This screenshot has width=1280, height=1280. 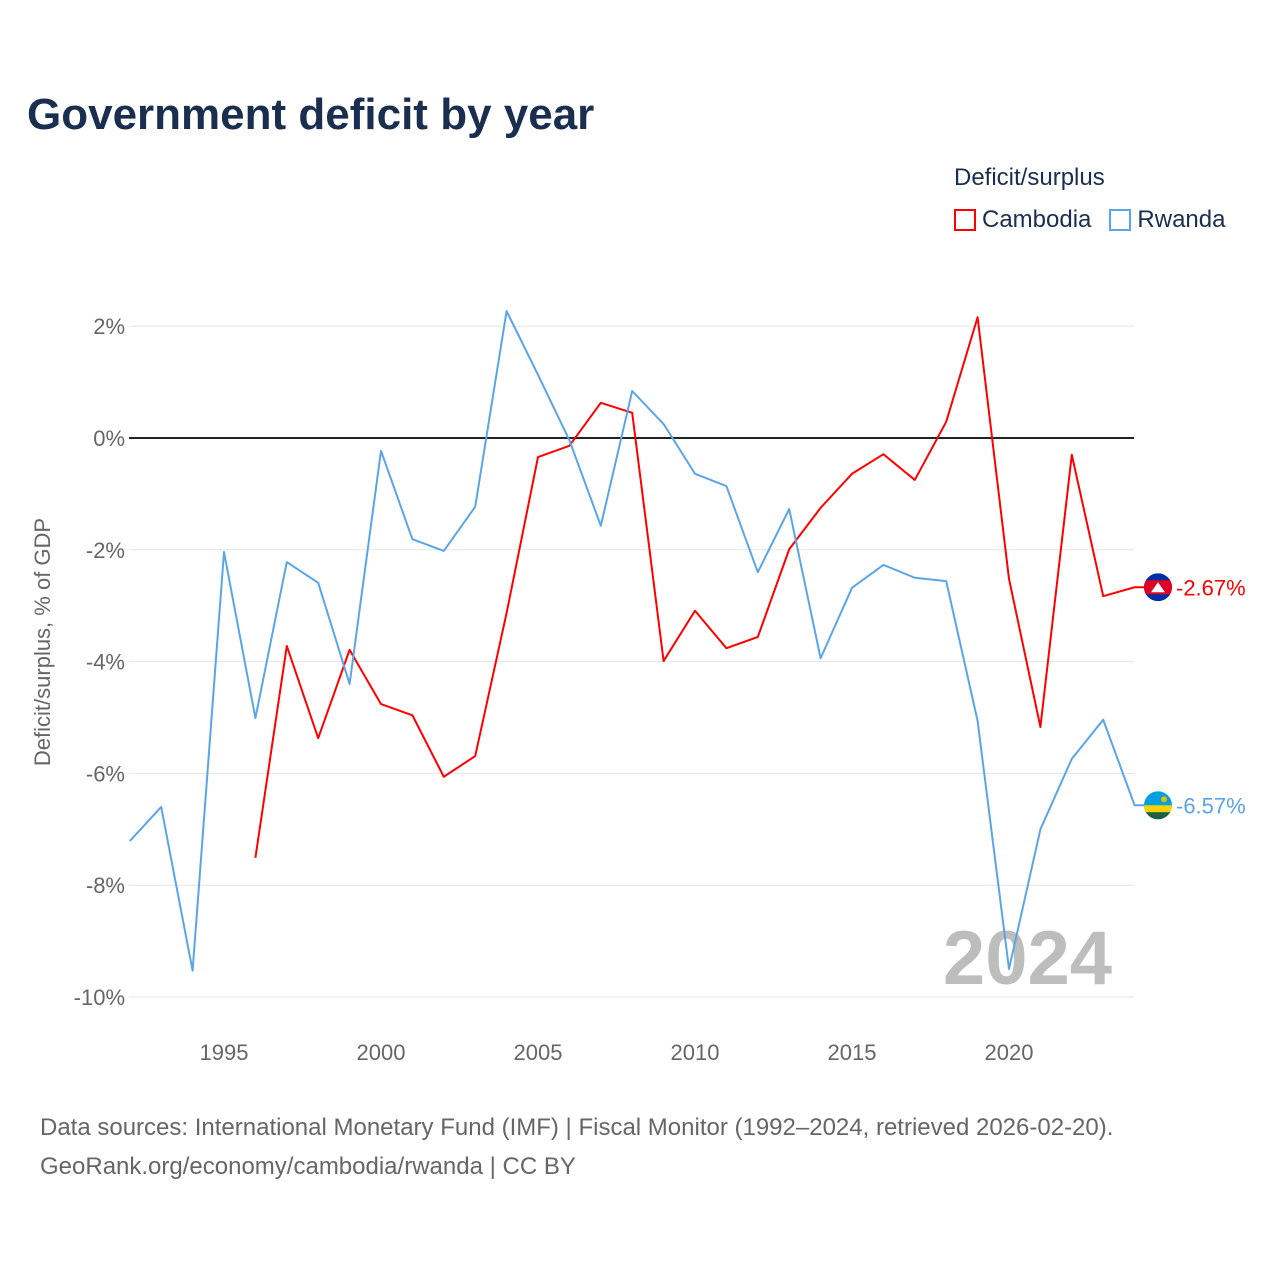 I want to click on x-tick-label: 2000, so click(x=381, y=1052).